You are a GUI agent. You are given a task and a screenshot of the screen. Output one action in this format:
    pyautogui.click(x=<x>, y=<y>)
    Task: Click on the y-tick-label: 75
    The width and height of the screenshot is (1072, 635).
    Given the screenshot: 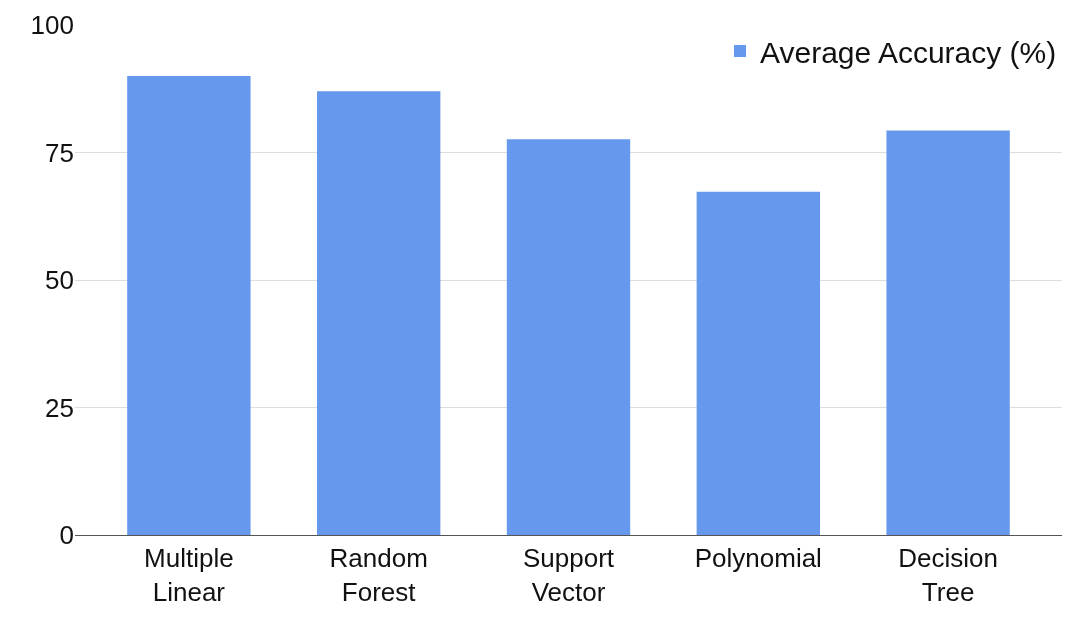 What is the action you would take?
    pyautogui.click(x=59, y=152)
    